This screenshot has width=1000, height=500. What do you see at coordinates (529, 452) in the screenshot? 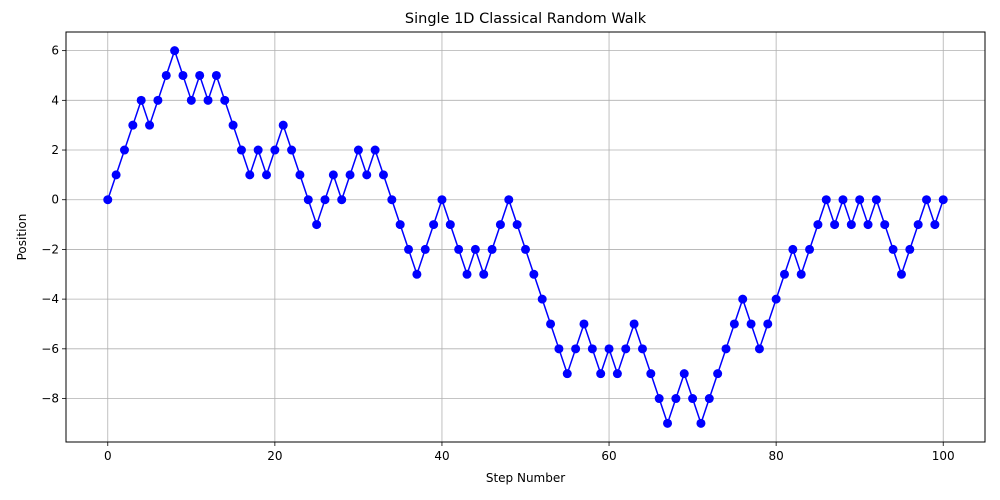
I see `x-axis-ticks: 0 20 40 60 80 100` at bounding box center [529, 452].